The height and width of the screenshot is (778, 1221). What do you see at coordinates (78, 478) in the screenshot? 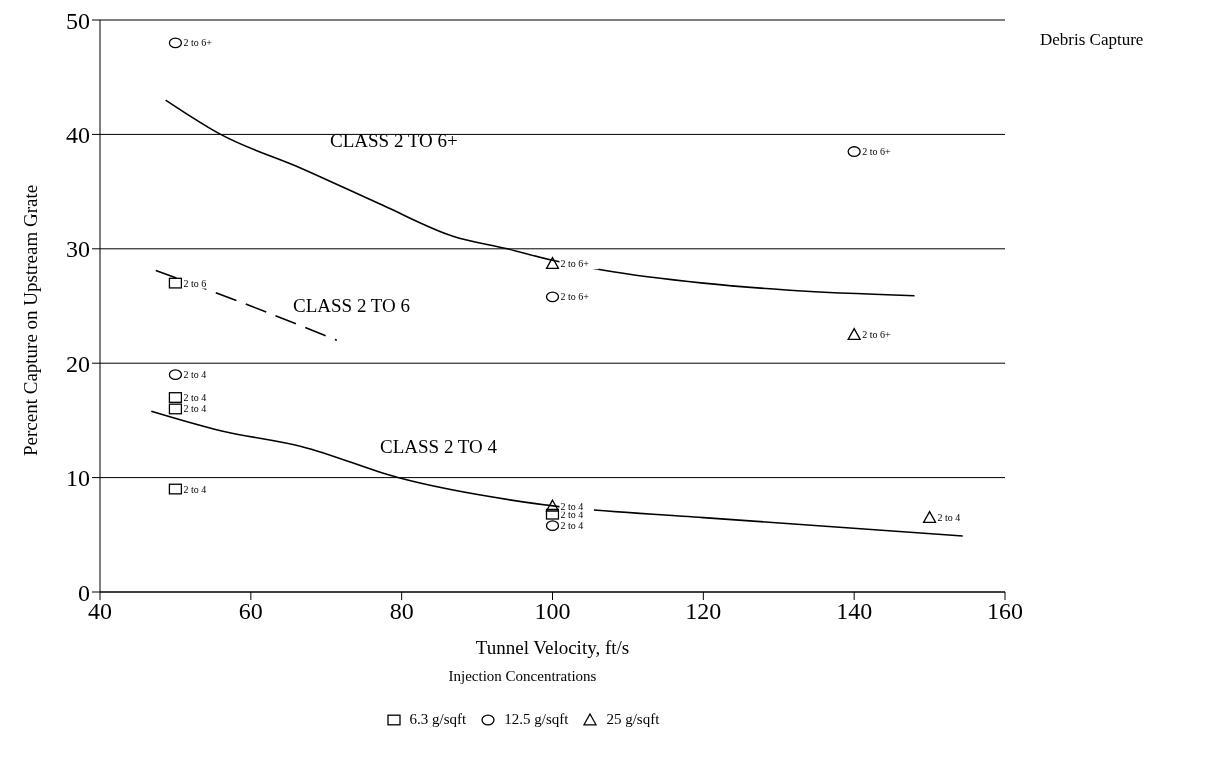
I see `y-tick-label: 10` at bounding box center [78, 478].